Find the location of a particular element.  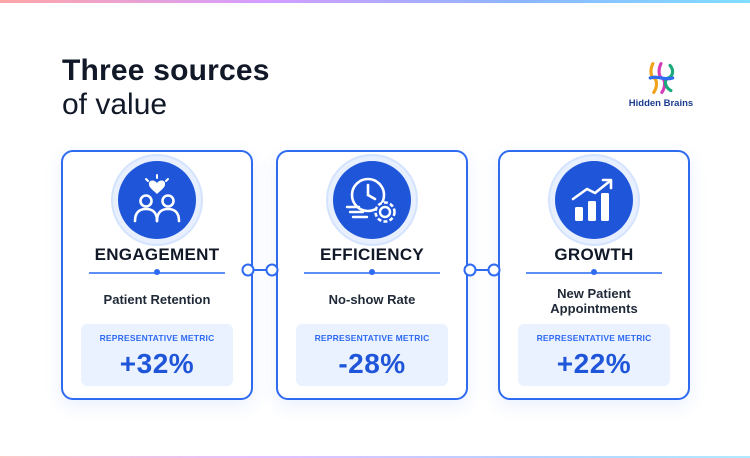

top-accent-rule is located at coordinates (375, 1).